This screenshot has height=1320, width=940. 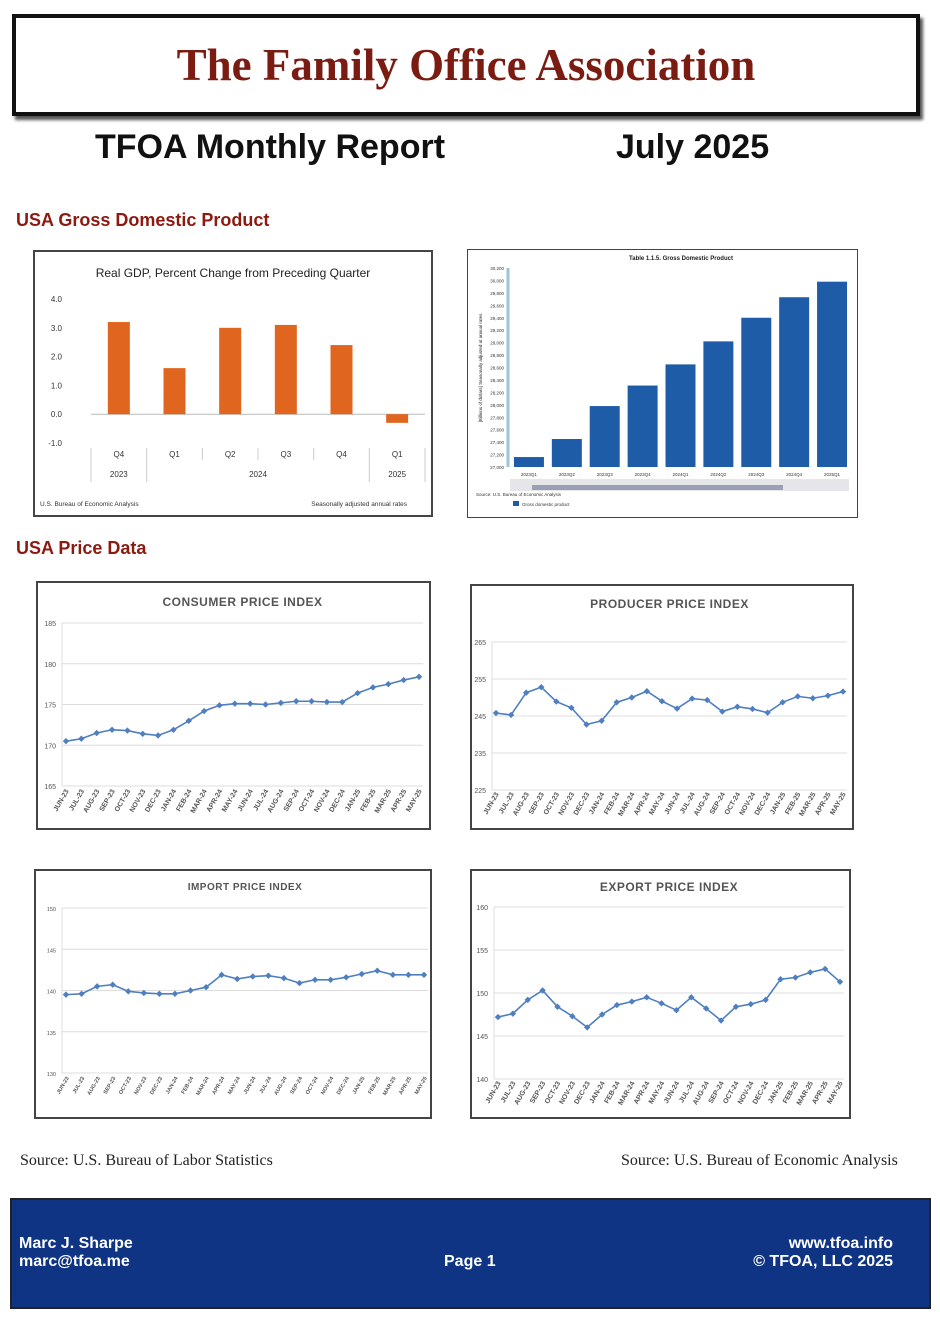 I want to click on x-tick-label: APR-24, so click(x=218, y=1085).